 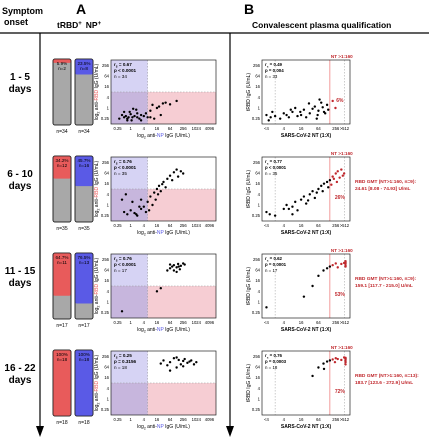 I want to click on panel-b-label: B, so click(x=249, y=9).